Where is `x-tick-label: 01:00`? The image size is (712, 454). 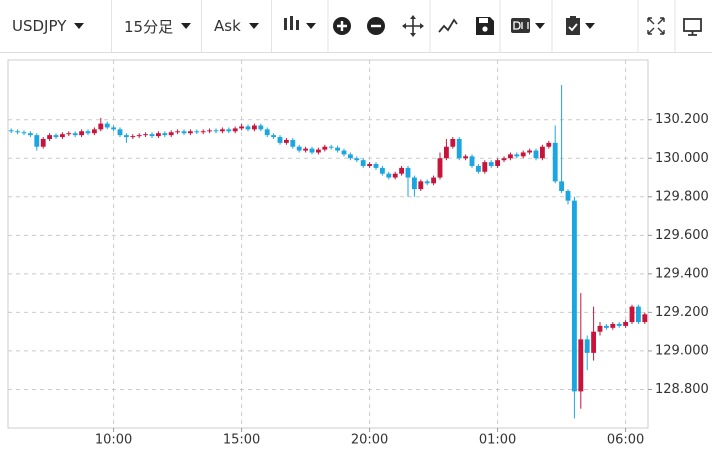
x-tick-label: 01:00 is located at coordinates (497, 440).